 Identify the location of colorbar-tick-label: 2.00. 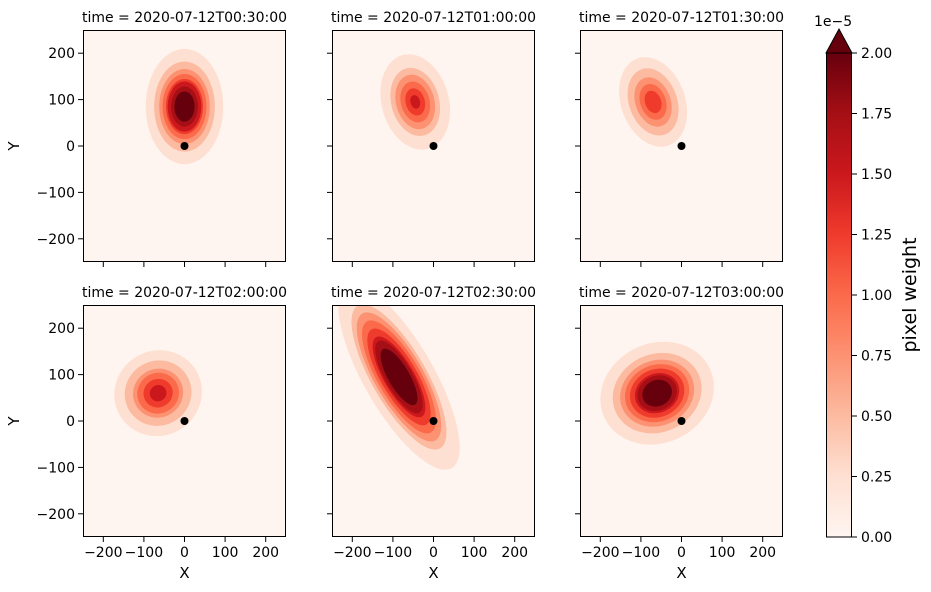
(876, 54).